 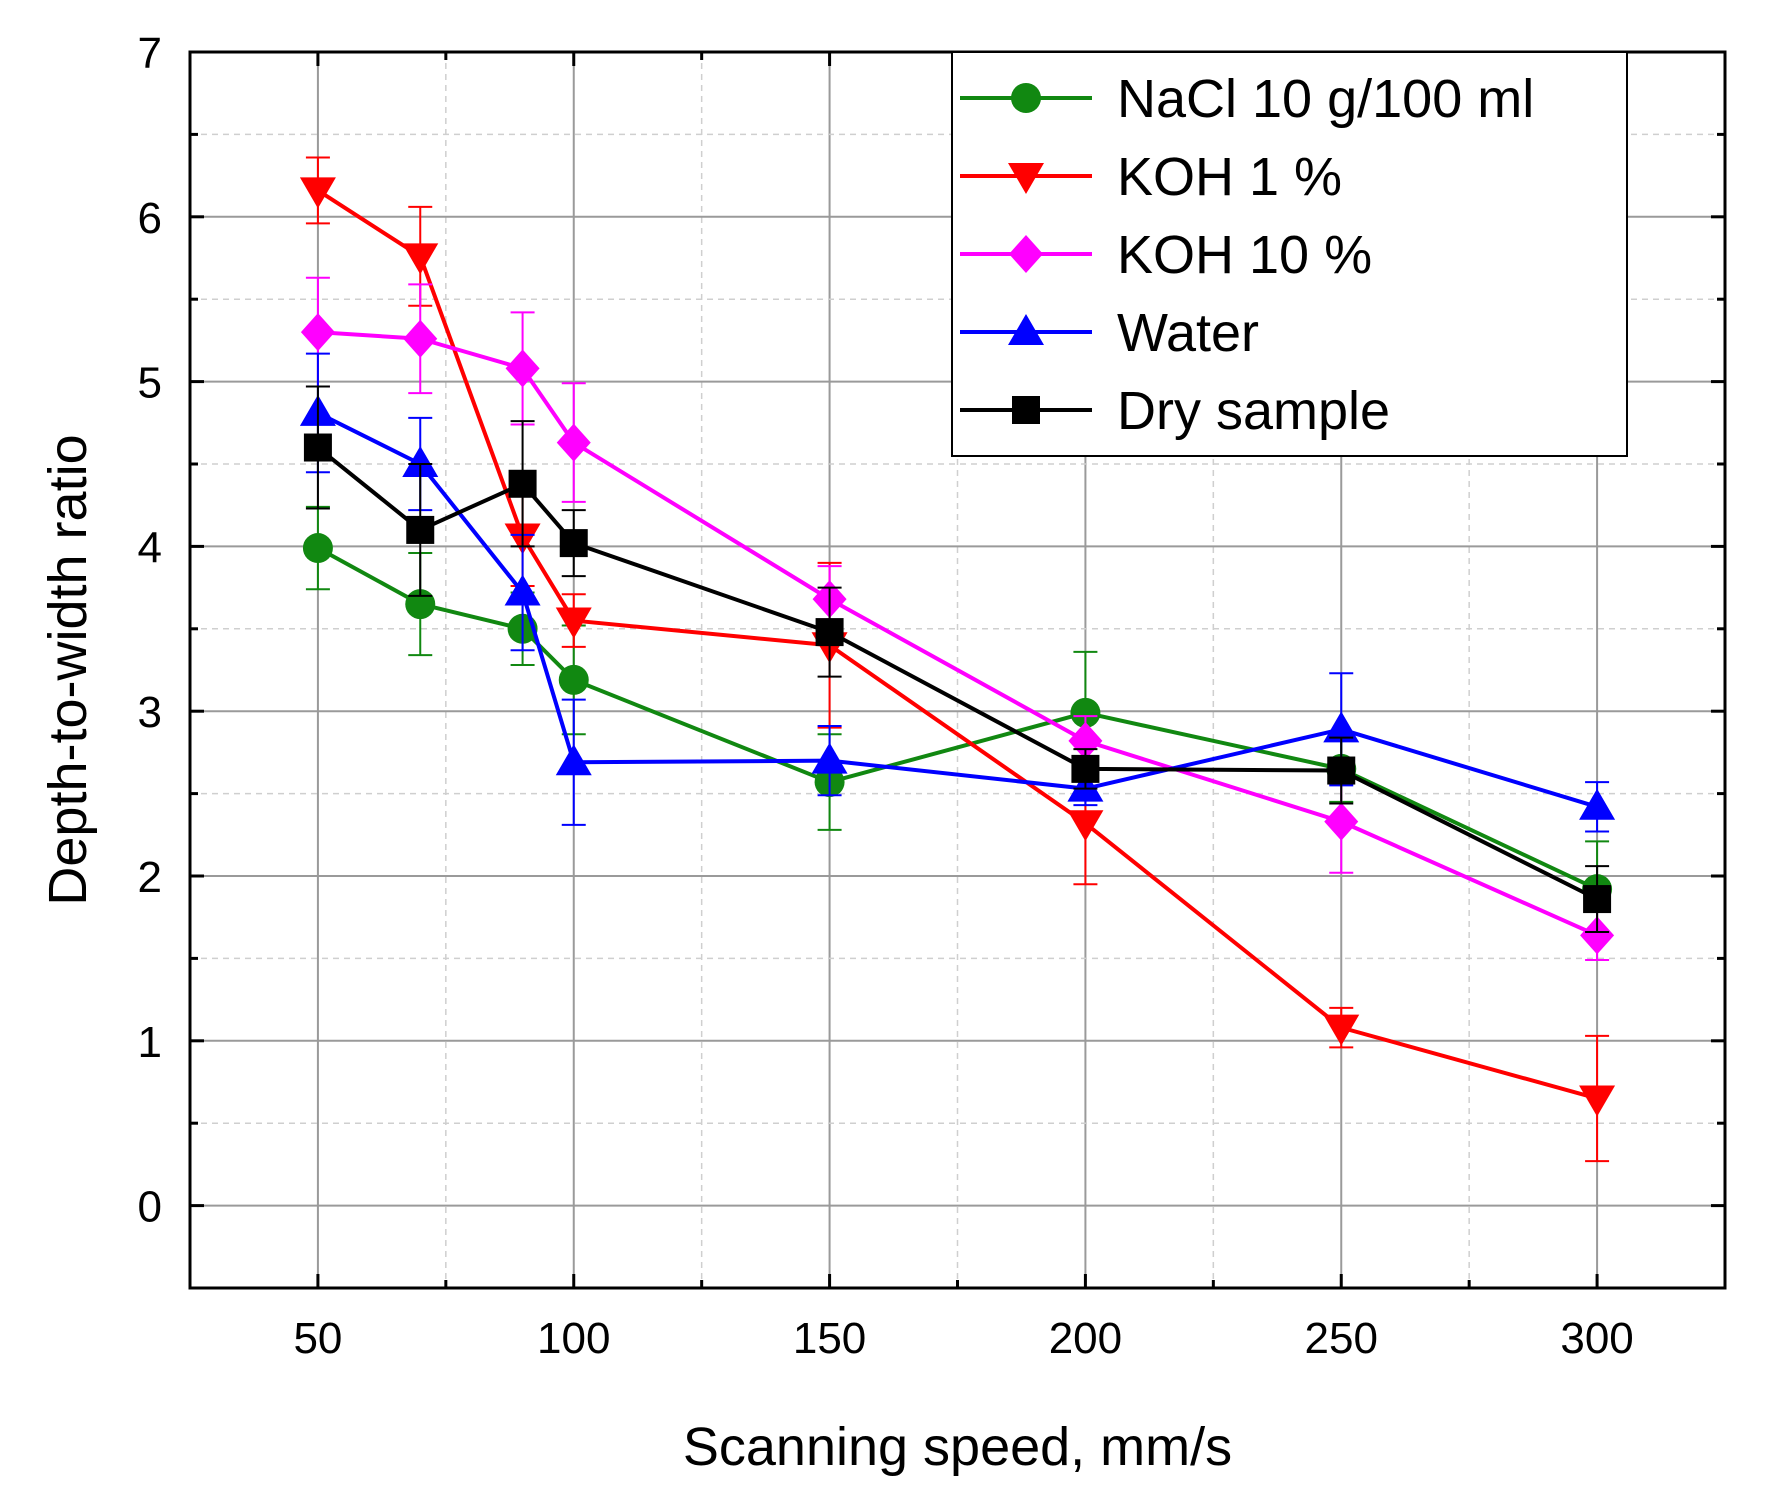 What do you see at coordinates (68, 669) in the screenshot?
I see `y-axis-title: Depth-to-width ratio` at bounding box center [68, 669].